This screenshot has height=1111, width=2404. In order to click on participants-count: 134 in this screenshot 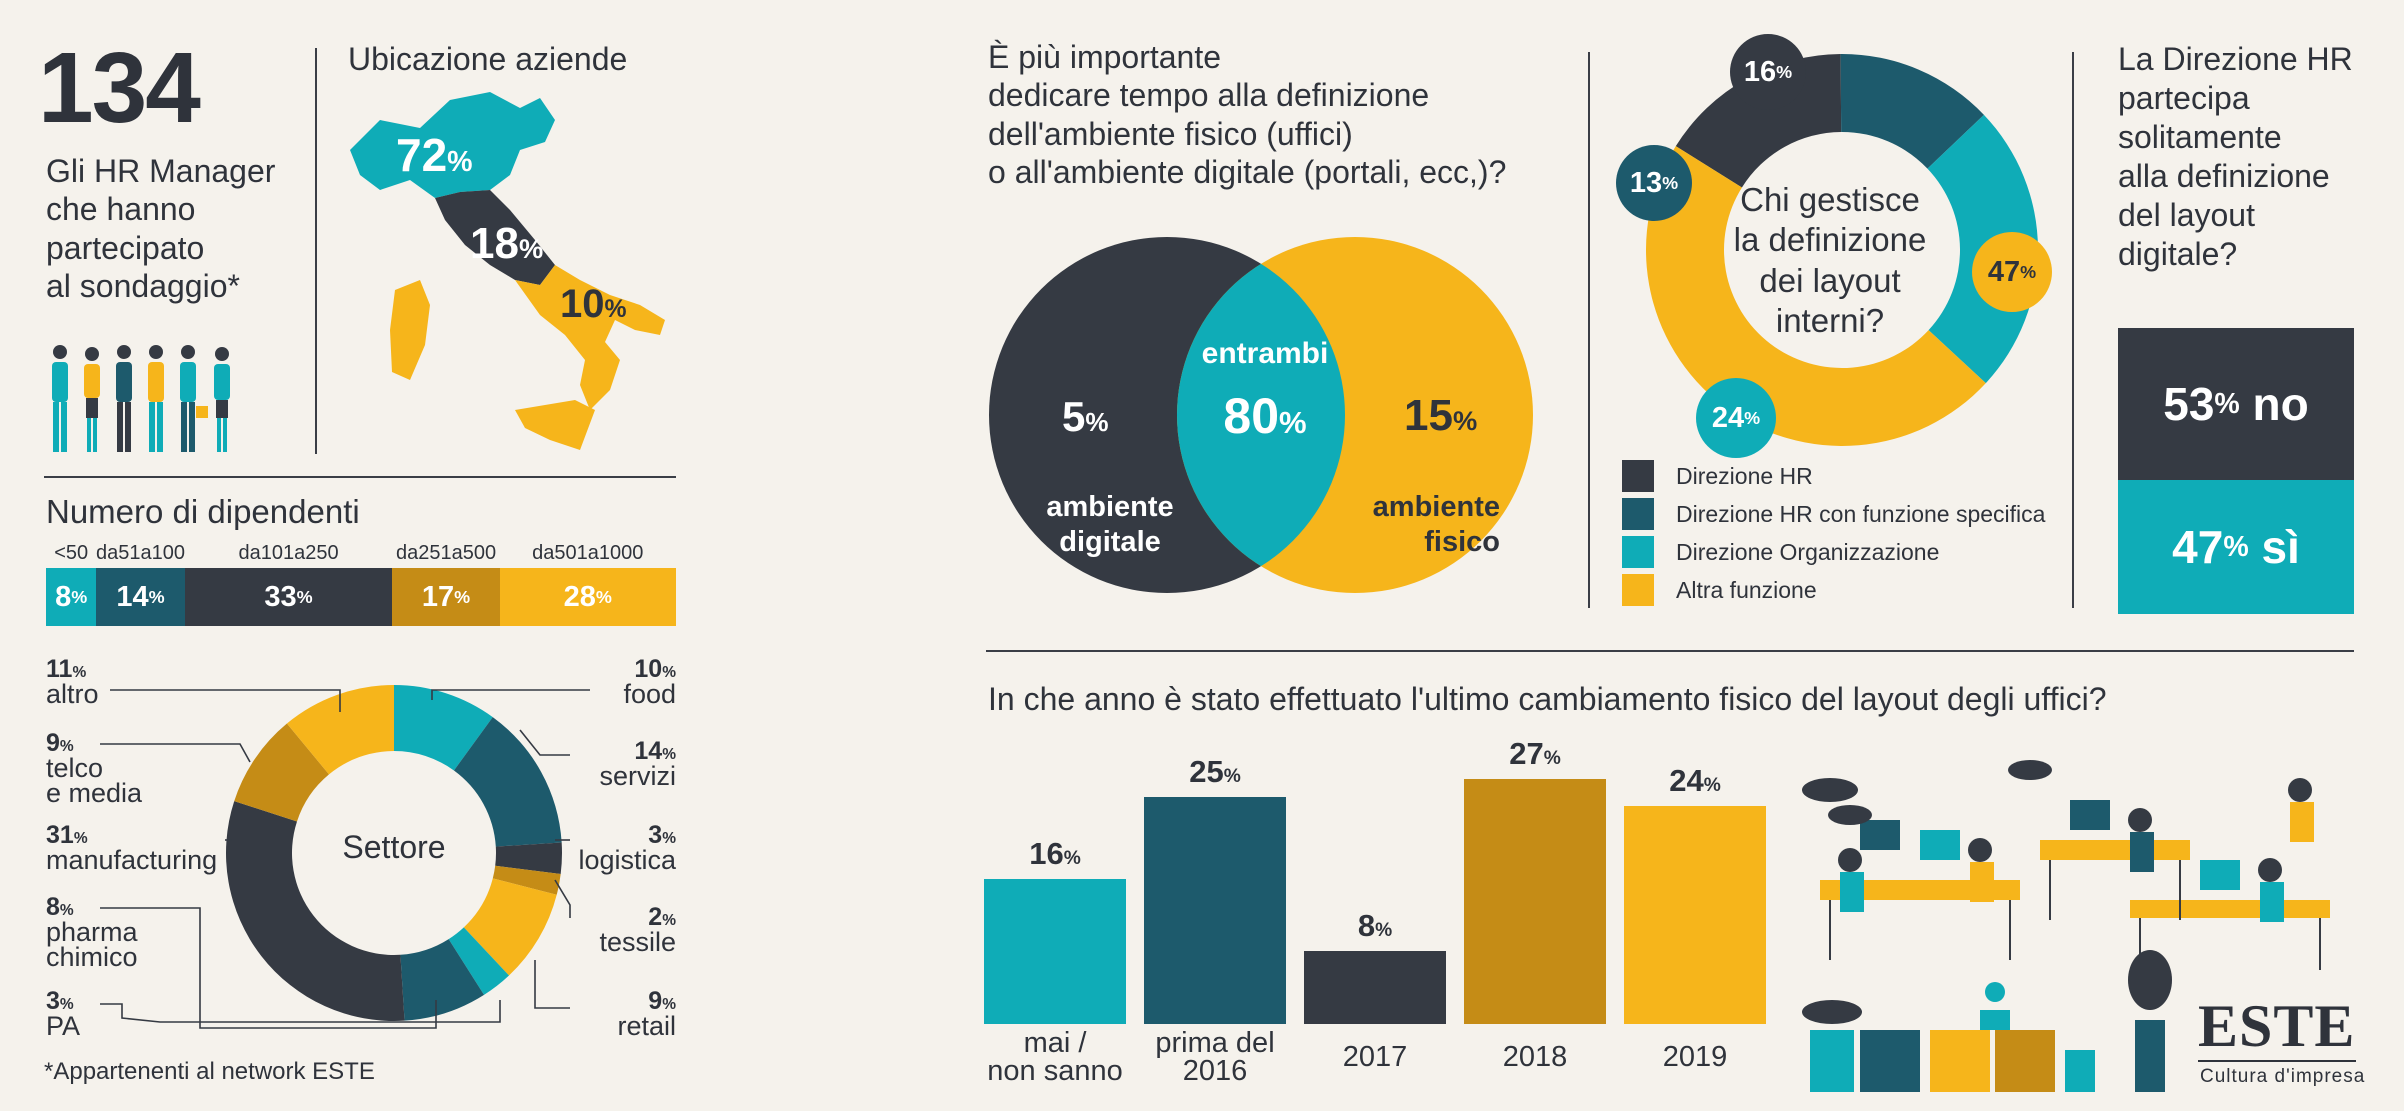, I will do `click(119, 88)`.